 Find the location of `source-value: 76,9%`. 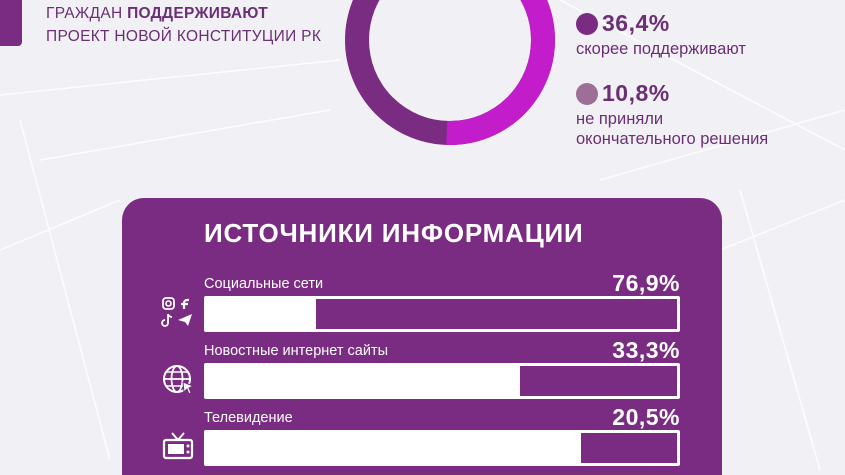

source-value: 76,9% is located at coordinates (646, 283).